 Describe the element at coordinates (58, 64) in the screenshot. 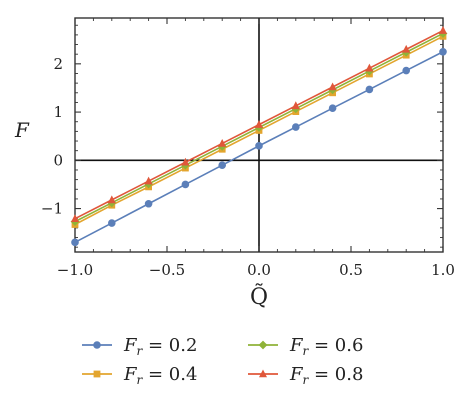

I see `y-tick-label: 2` at that location.